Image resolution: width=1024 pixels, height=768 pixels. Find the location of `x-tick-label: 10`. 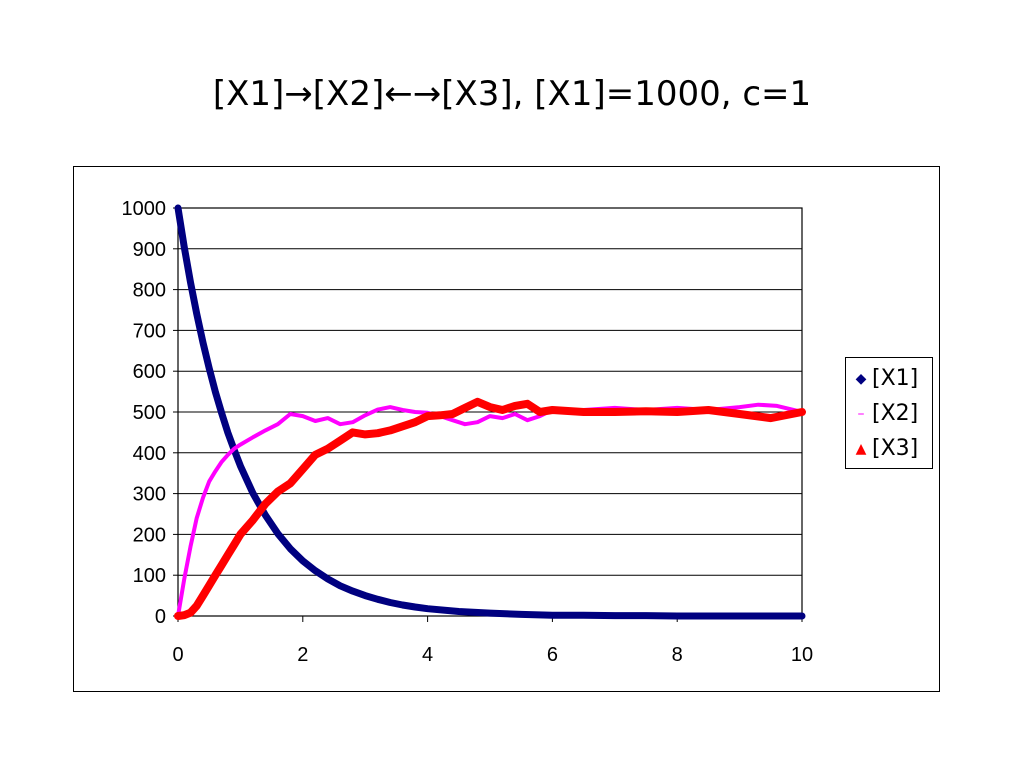

x-tick-label: 10 is located at coordinates (802, 655).